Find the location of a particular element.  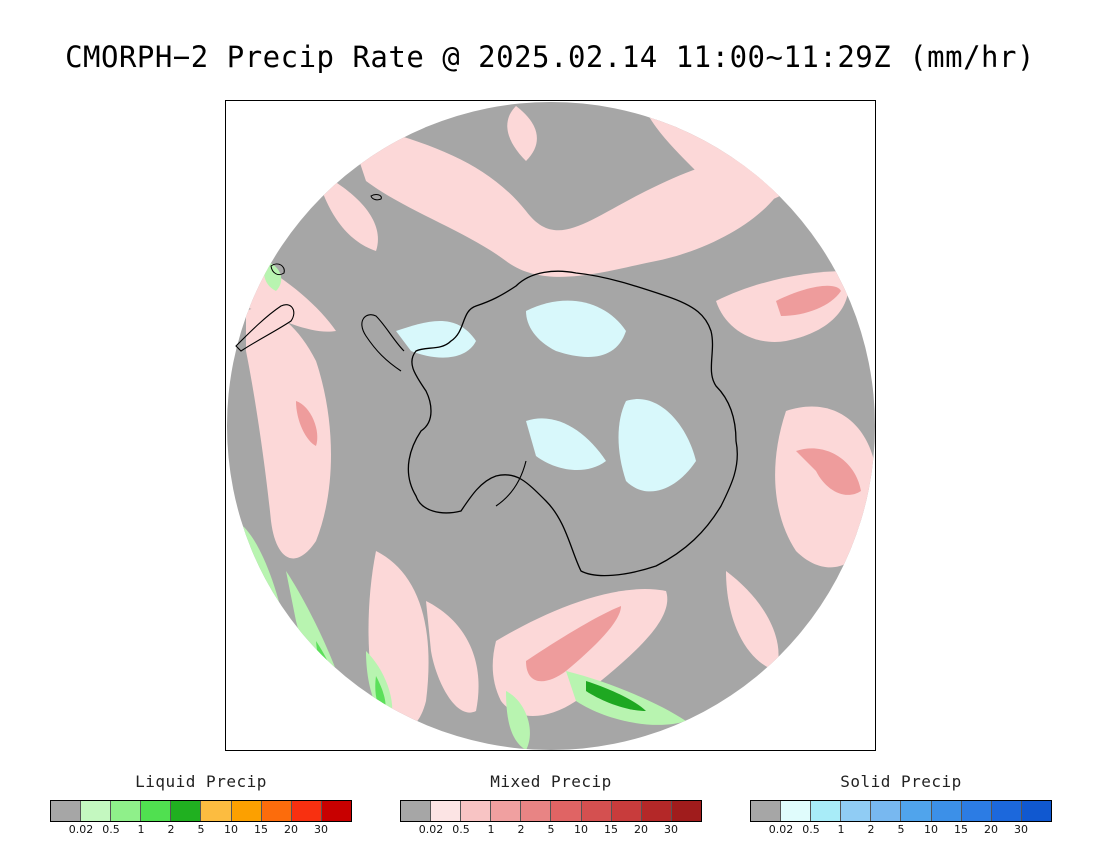

precip-swirl-east is located at coordinates (825, 487).